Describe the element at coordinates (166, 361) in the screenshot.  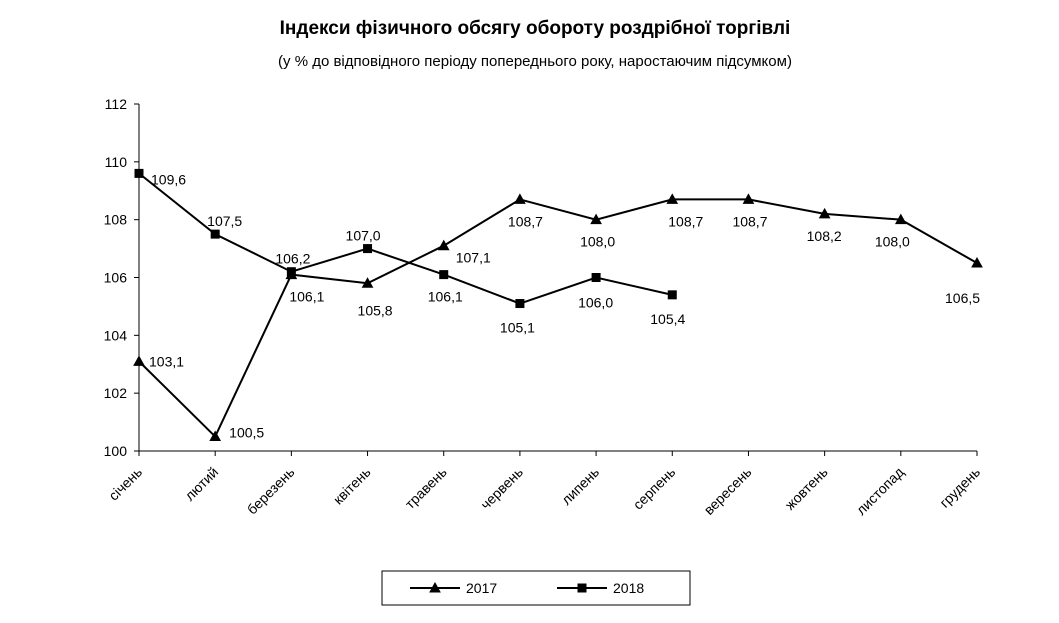
I see `data-label: 103,1` at that location.